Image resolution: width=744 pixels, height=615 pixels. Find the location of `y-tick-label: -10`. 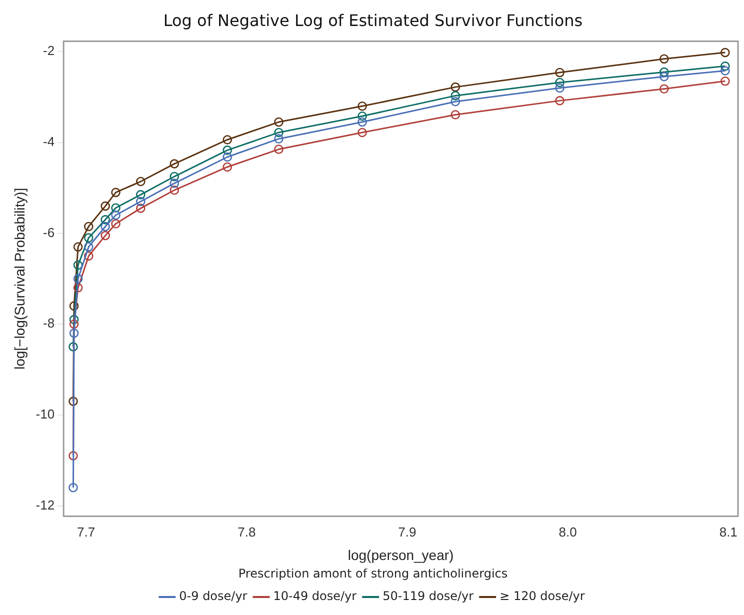

y-tick-label: -10 is located at coordinates (45, 414).